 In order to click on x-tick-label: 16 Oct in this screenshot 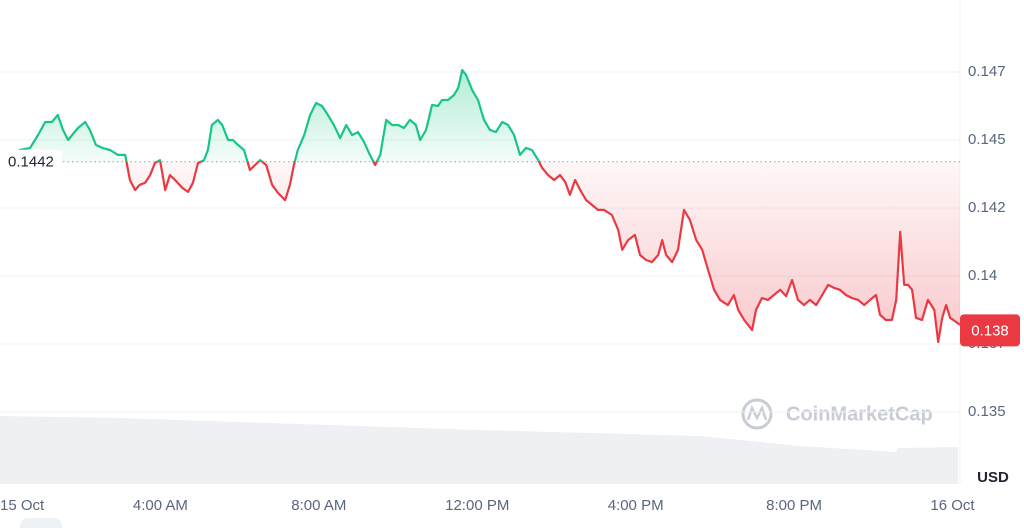, I will do `click(952, 505)`.